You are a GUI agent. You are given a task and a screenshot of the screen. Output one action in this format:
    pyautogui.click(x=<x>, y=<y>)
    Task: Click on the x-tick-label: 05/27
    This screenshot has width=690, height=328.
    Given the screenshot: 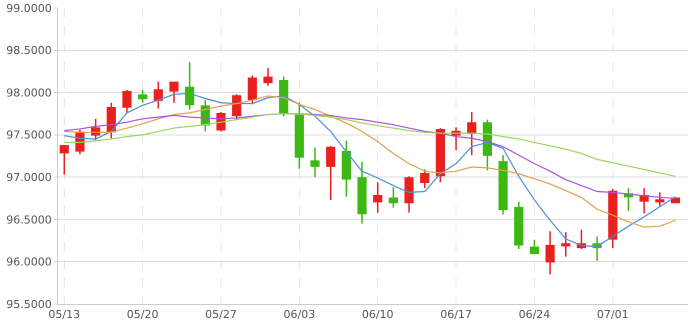 What is the action you would take?
    pyautogui.click(x=221, y=315)
    